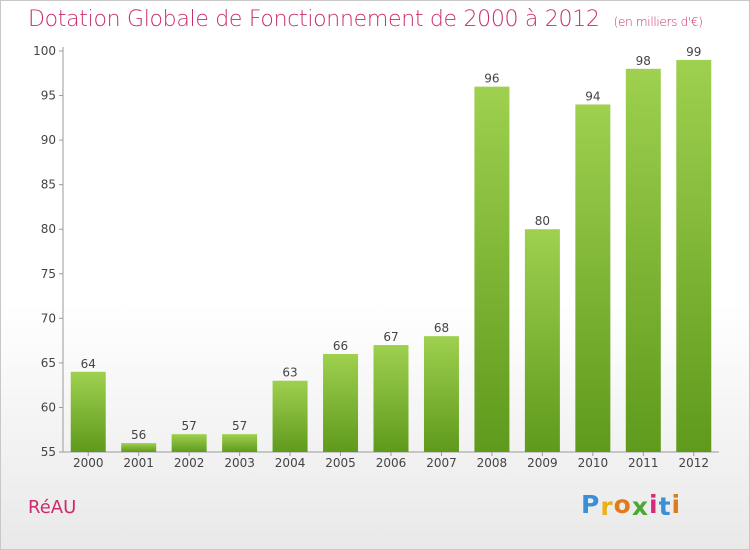 The height and width of the screenshot is (550, 750). What do you see at coordinates (643, 61) in the screenshot?
I see `data-label-2011: 98` at bounding box center [643, 61].